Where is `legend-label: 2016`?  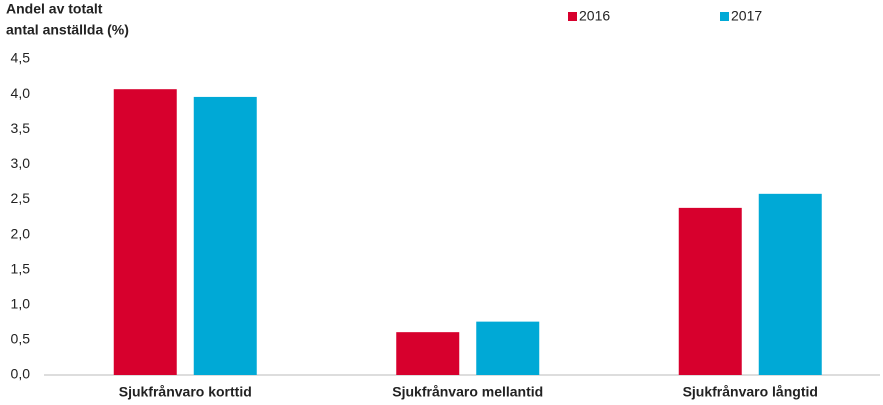 legend-label: 2016 is located at coordinates (594, 16).